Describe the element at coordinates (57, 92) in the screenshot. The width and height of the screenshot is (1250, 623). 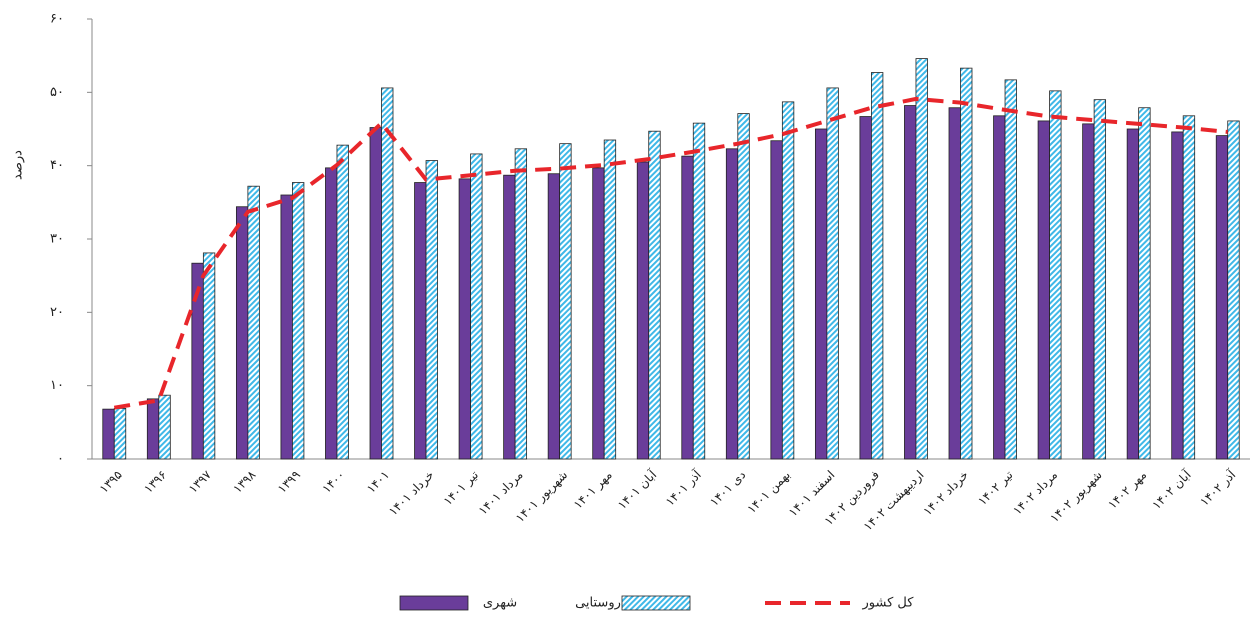
I see `y-tick-label: ۵۰` at that location.